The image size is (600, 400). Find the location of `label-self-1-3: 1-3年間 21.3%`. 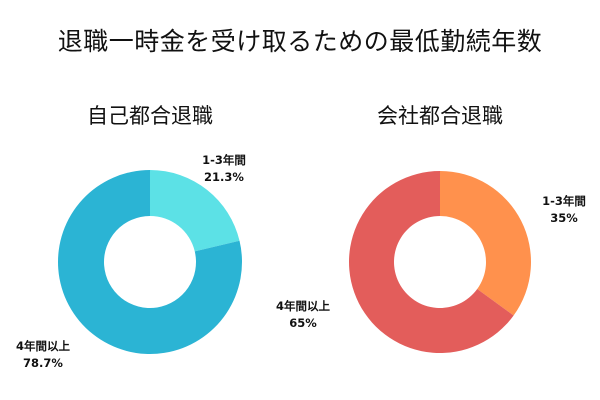

label-self-1-3: 1-3年間 21.3% is located at coordinates (224, 169).